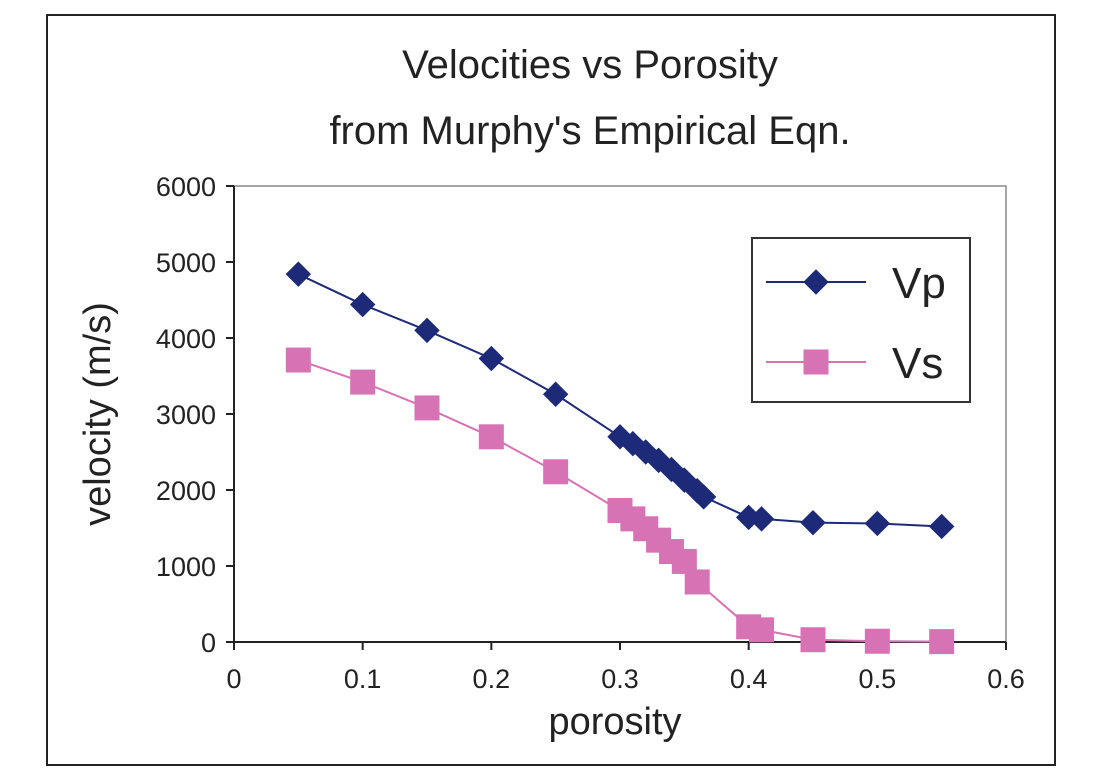 This screenshot has width=1100, height=780. Describe the element at coordinates (186, 187) in the screenshot. I see `y-tick-label: 6000` at that location.